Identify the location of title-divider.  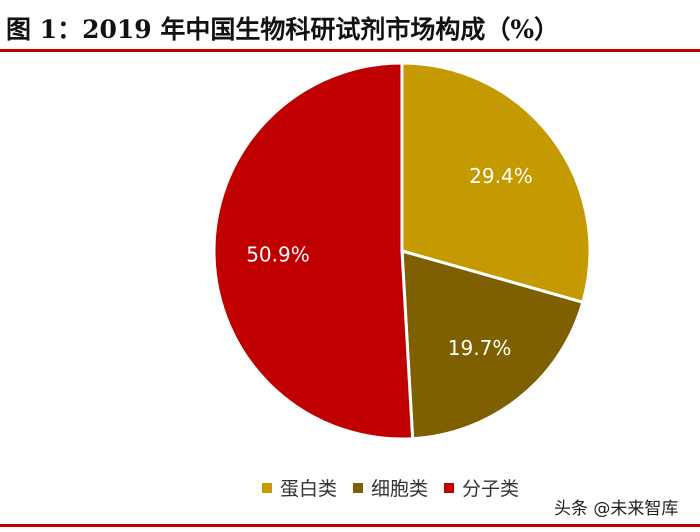
(350, 50).